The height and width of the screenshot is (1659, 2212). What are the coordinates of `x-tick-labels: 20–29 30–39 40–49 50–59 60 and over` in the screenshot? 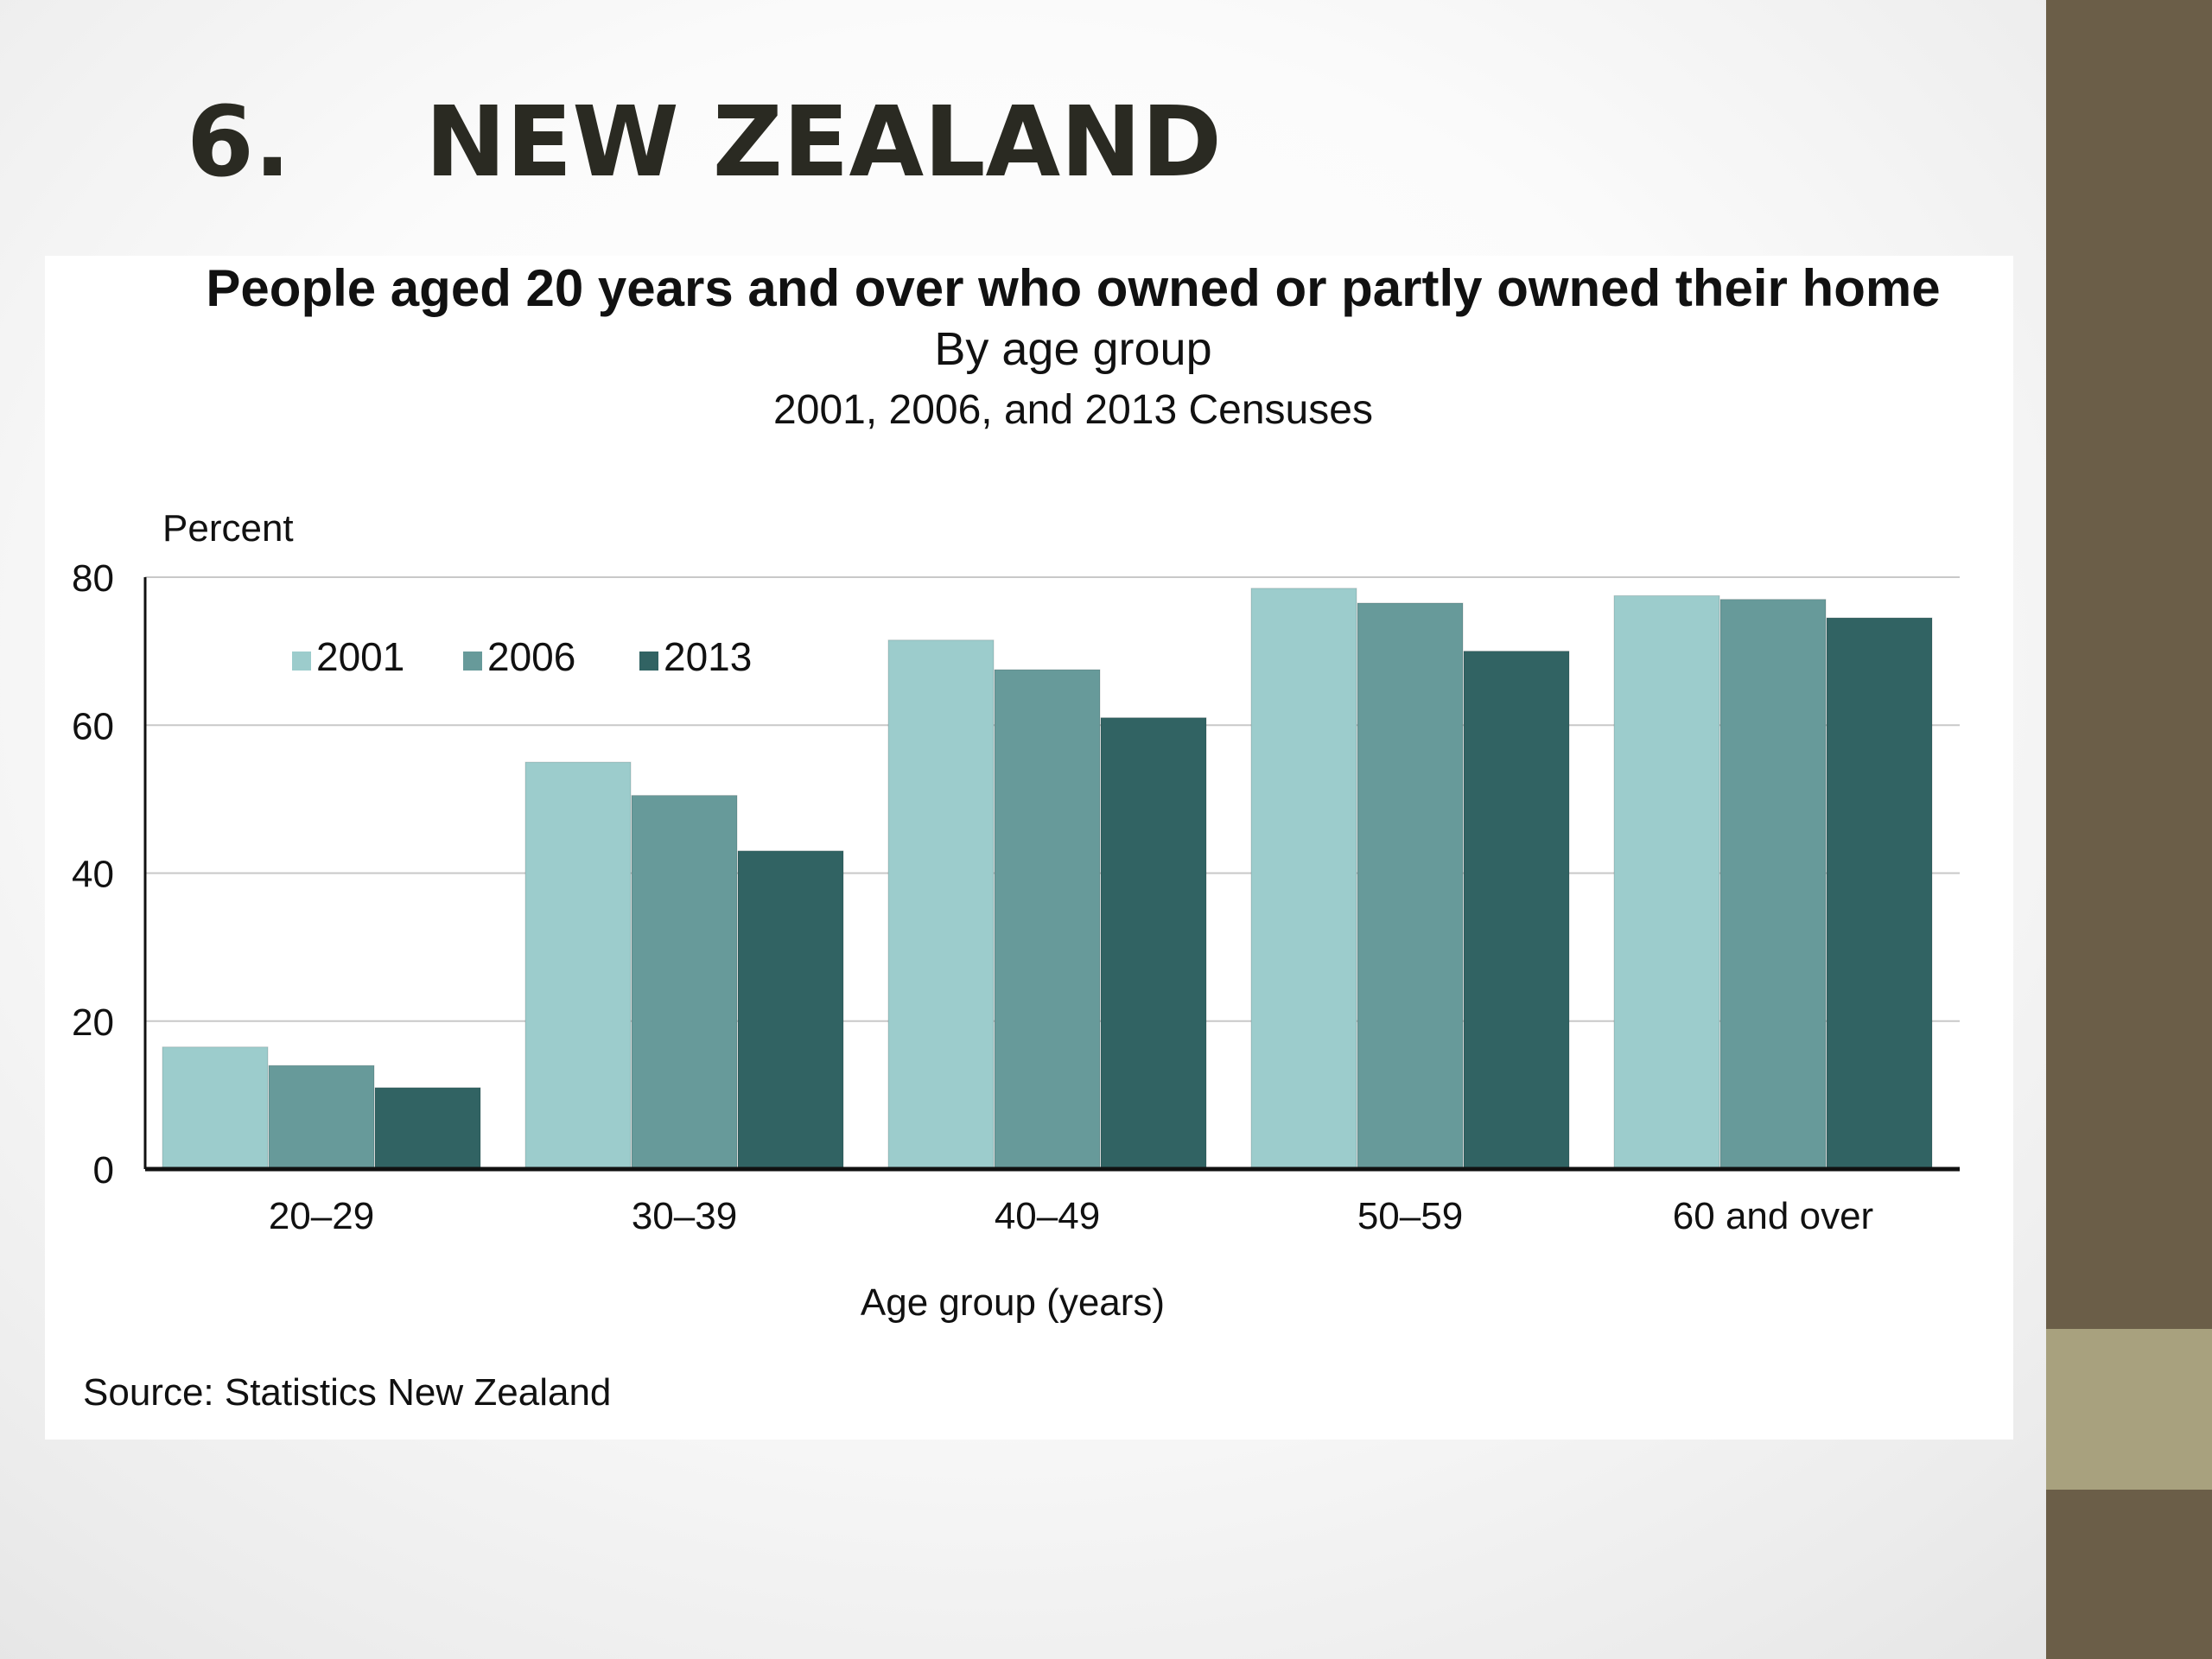 It's located at (1071, 1216).